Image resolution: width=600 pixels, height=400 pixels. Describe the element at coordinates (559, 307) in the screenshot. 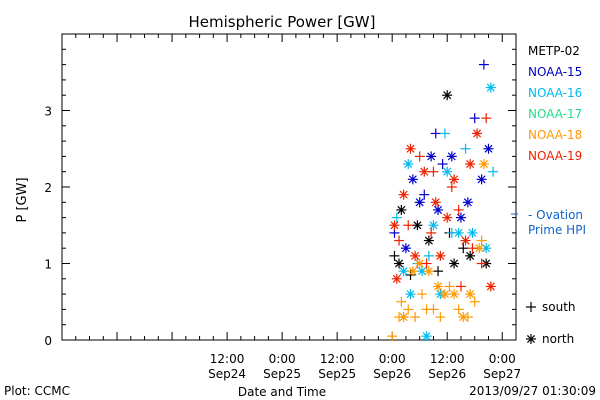

I see `south-label: south` at that location.